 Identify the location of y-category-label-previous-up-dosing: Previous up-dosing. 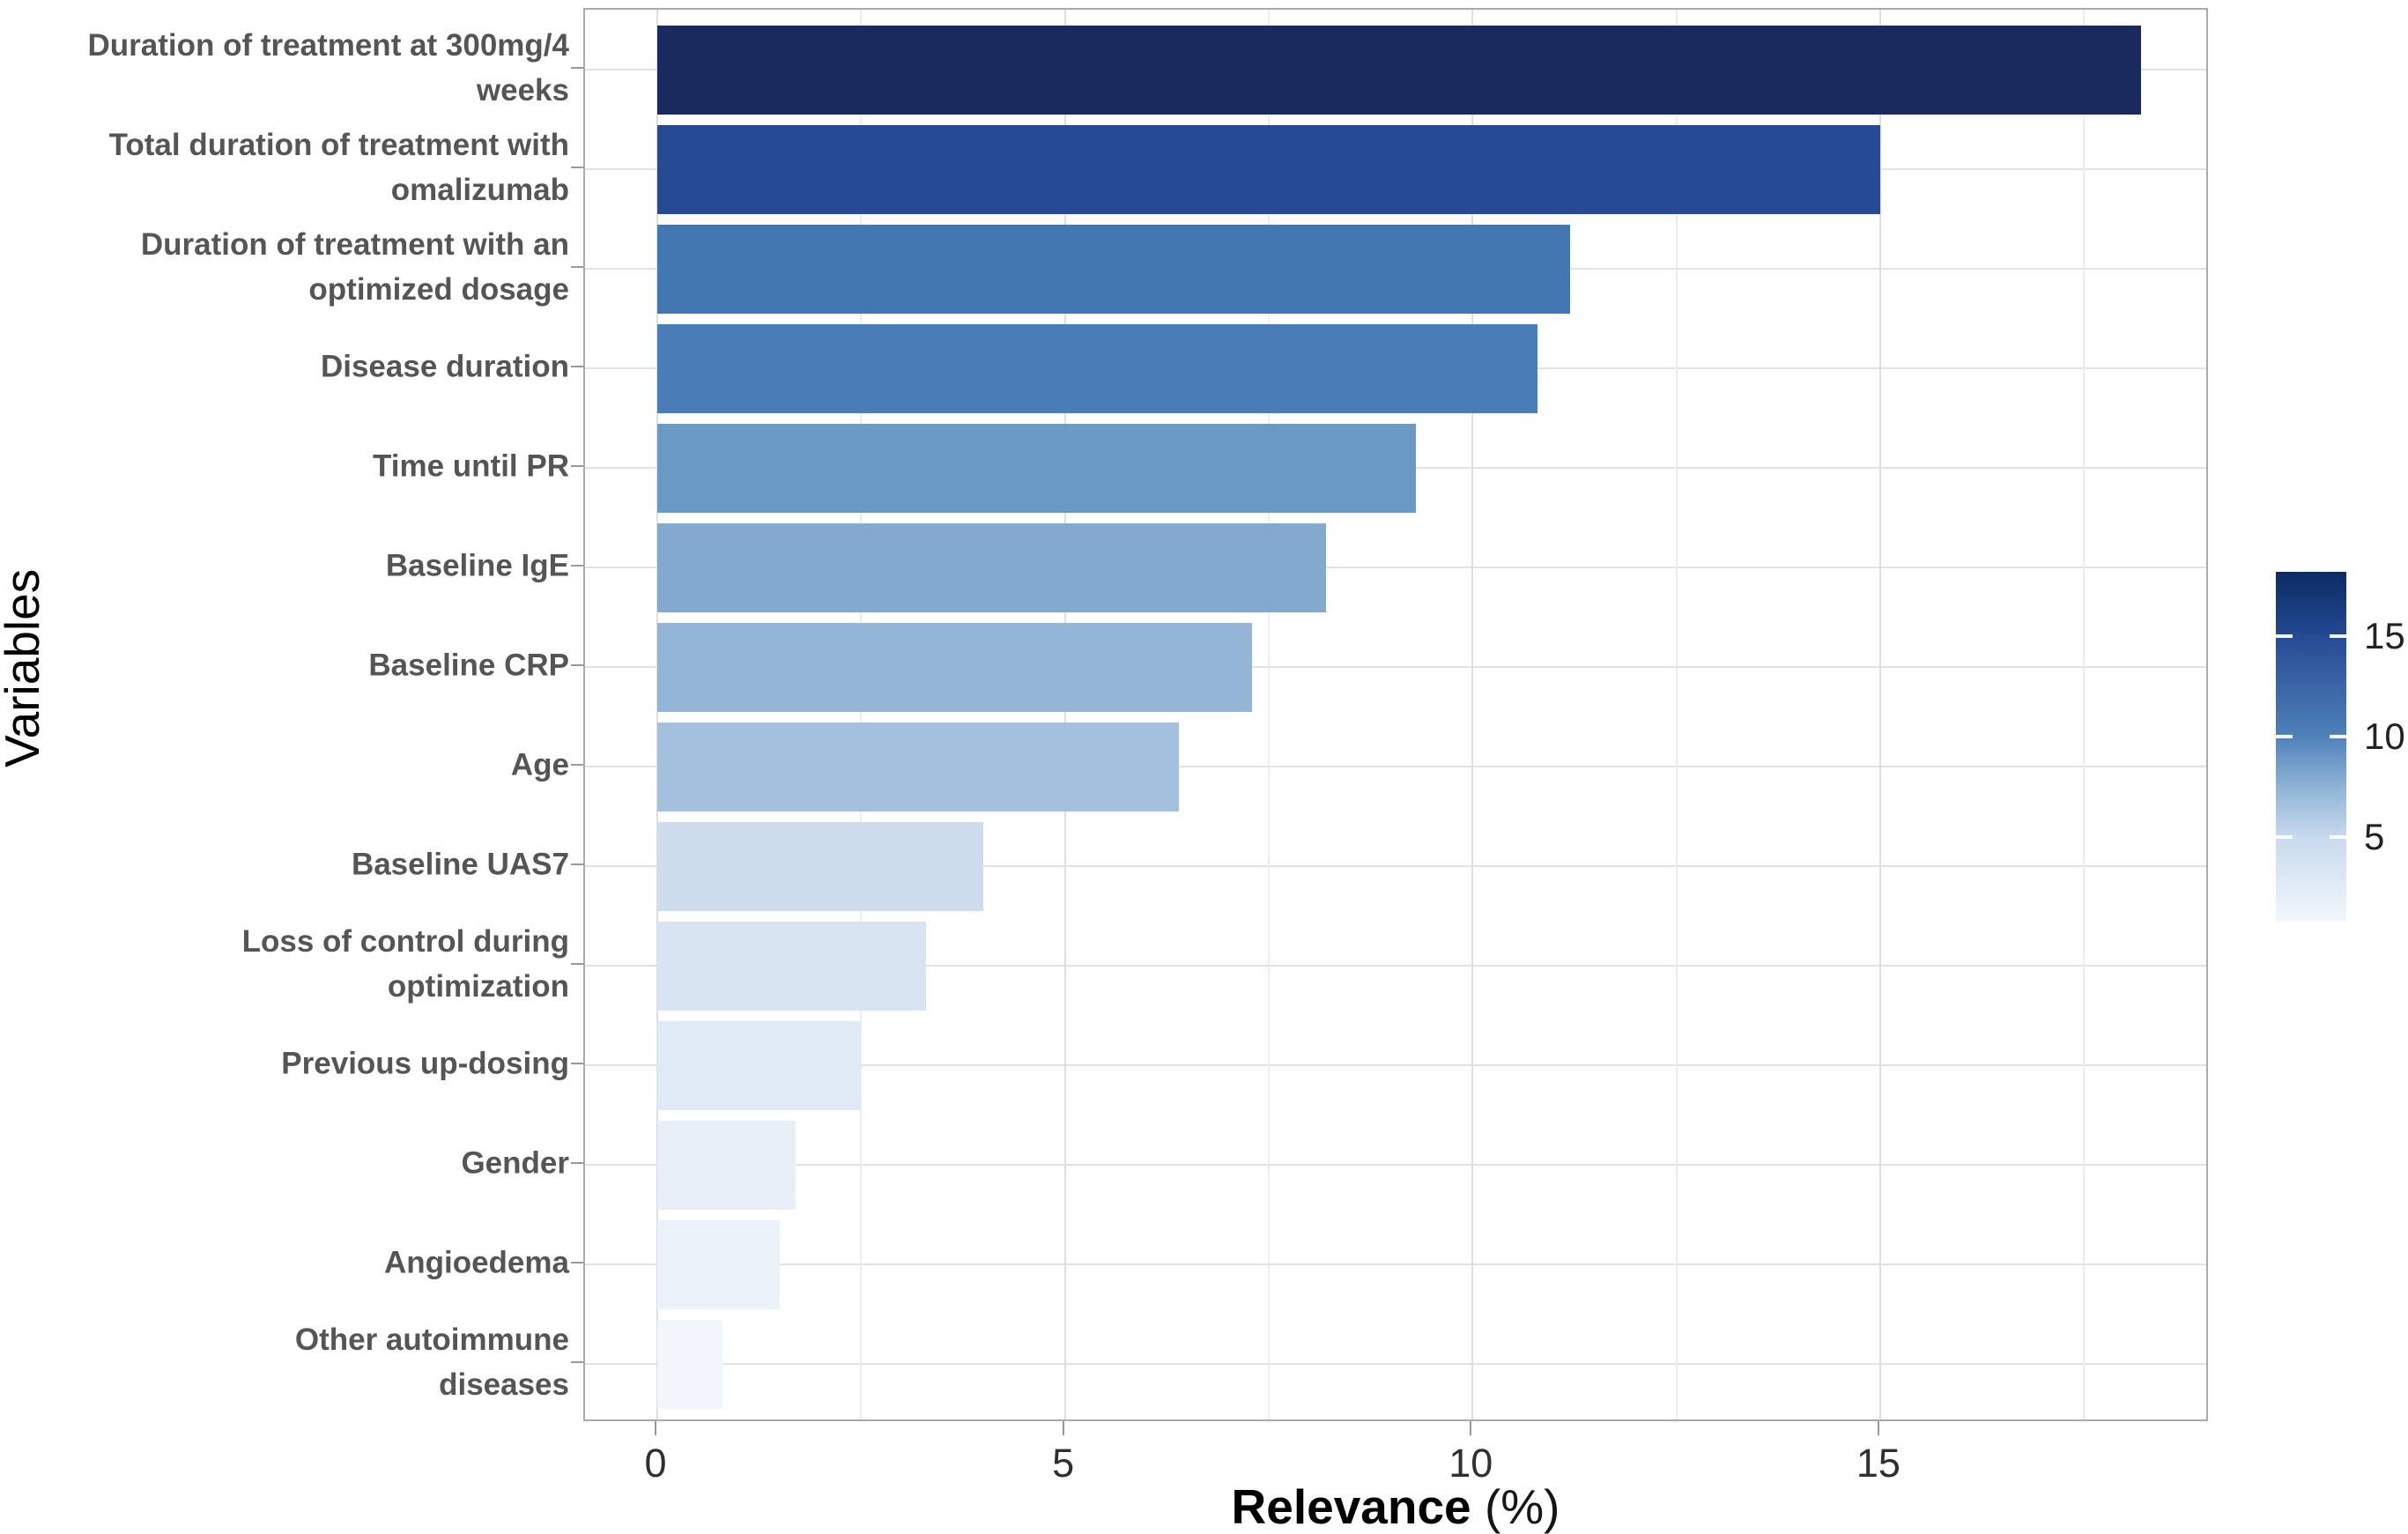
(425, 1063).